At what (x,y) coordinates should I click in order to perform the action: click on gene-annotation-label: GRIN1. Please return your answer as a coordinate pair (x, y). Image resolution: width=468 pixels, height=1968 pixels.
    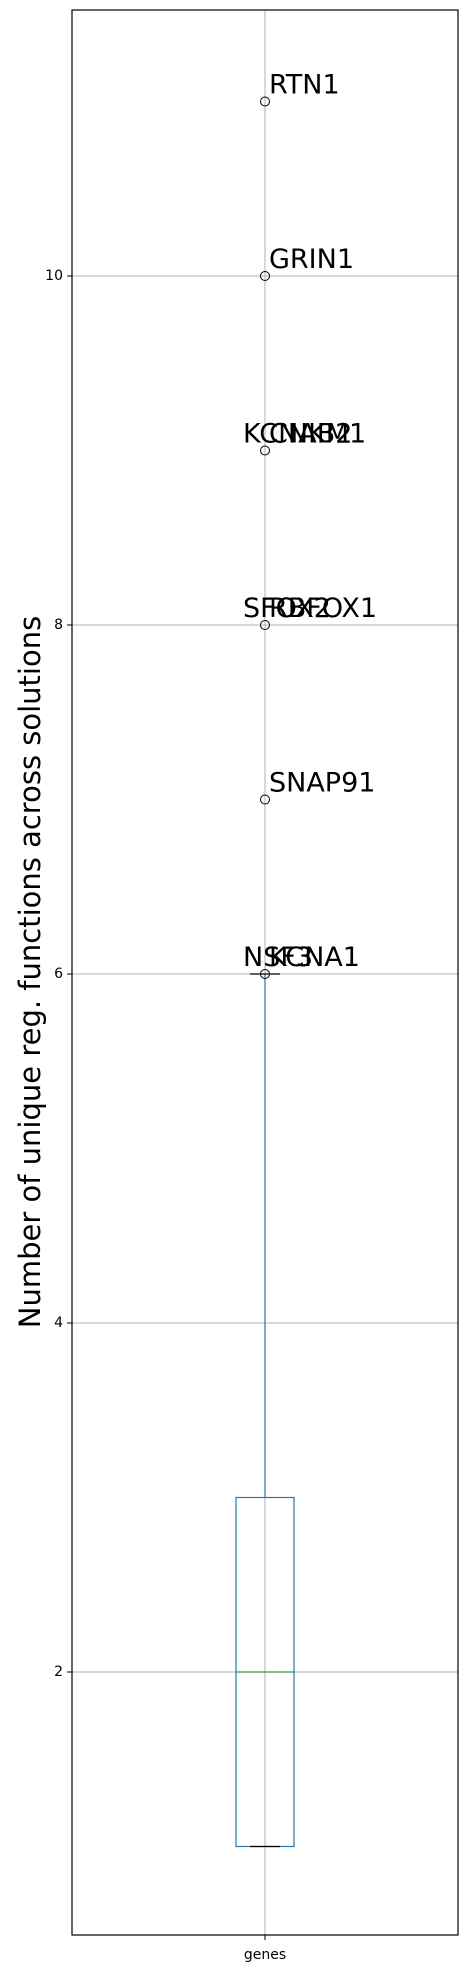
    Looking at the image, I should click on (311, 259).